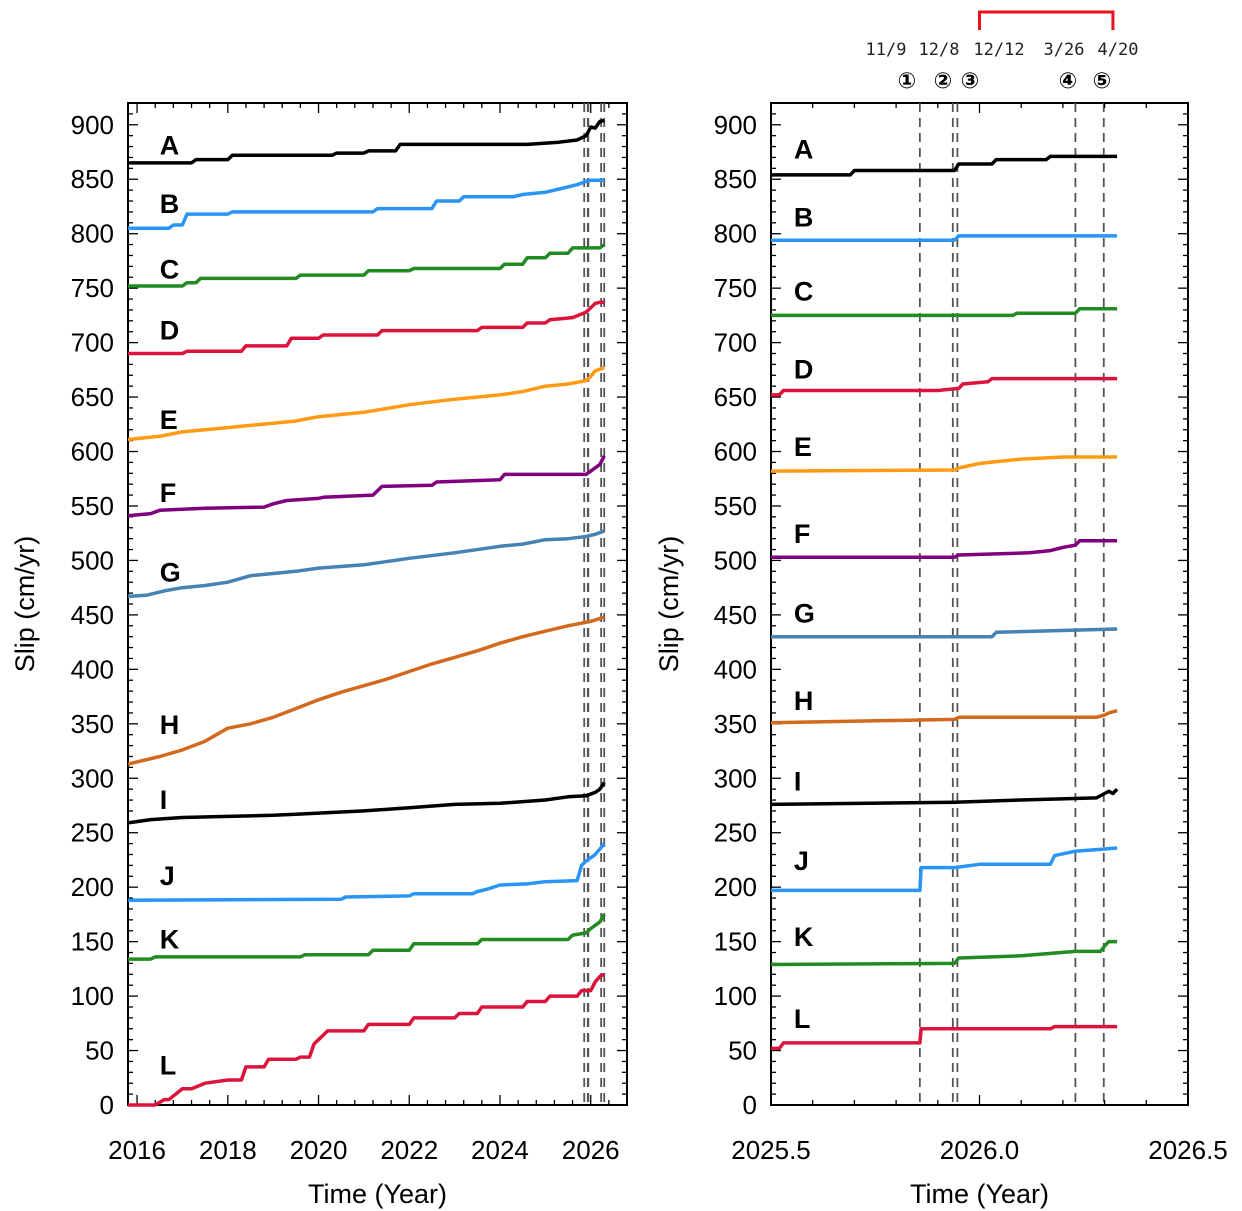  What do you see at coordinates (804, 701) in the screenshot?
I see `series-label-H: H` at bounding box center [804, 701].